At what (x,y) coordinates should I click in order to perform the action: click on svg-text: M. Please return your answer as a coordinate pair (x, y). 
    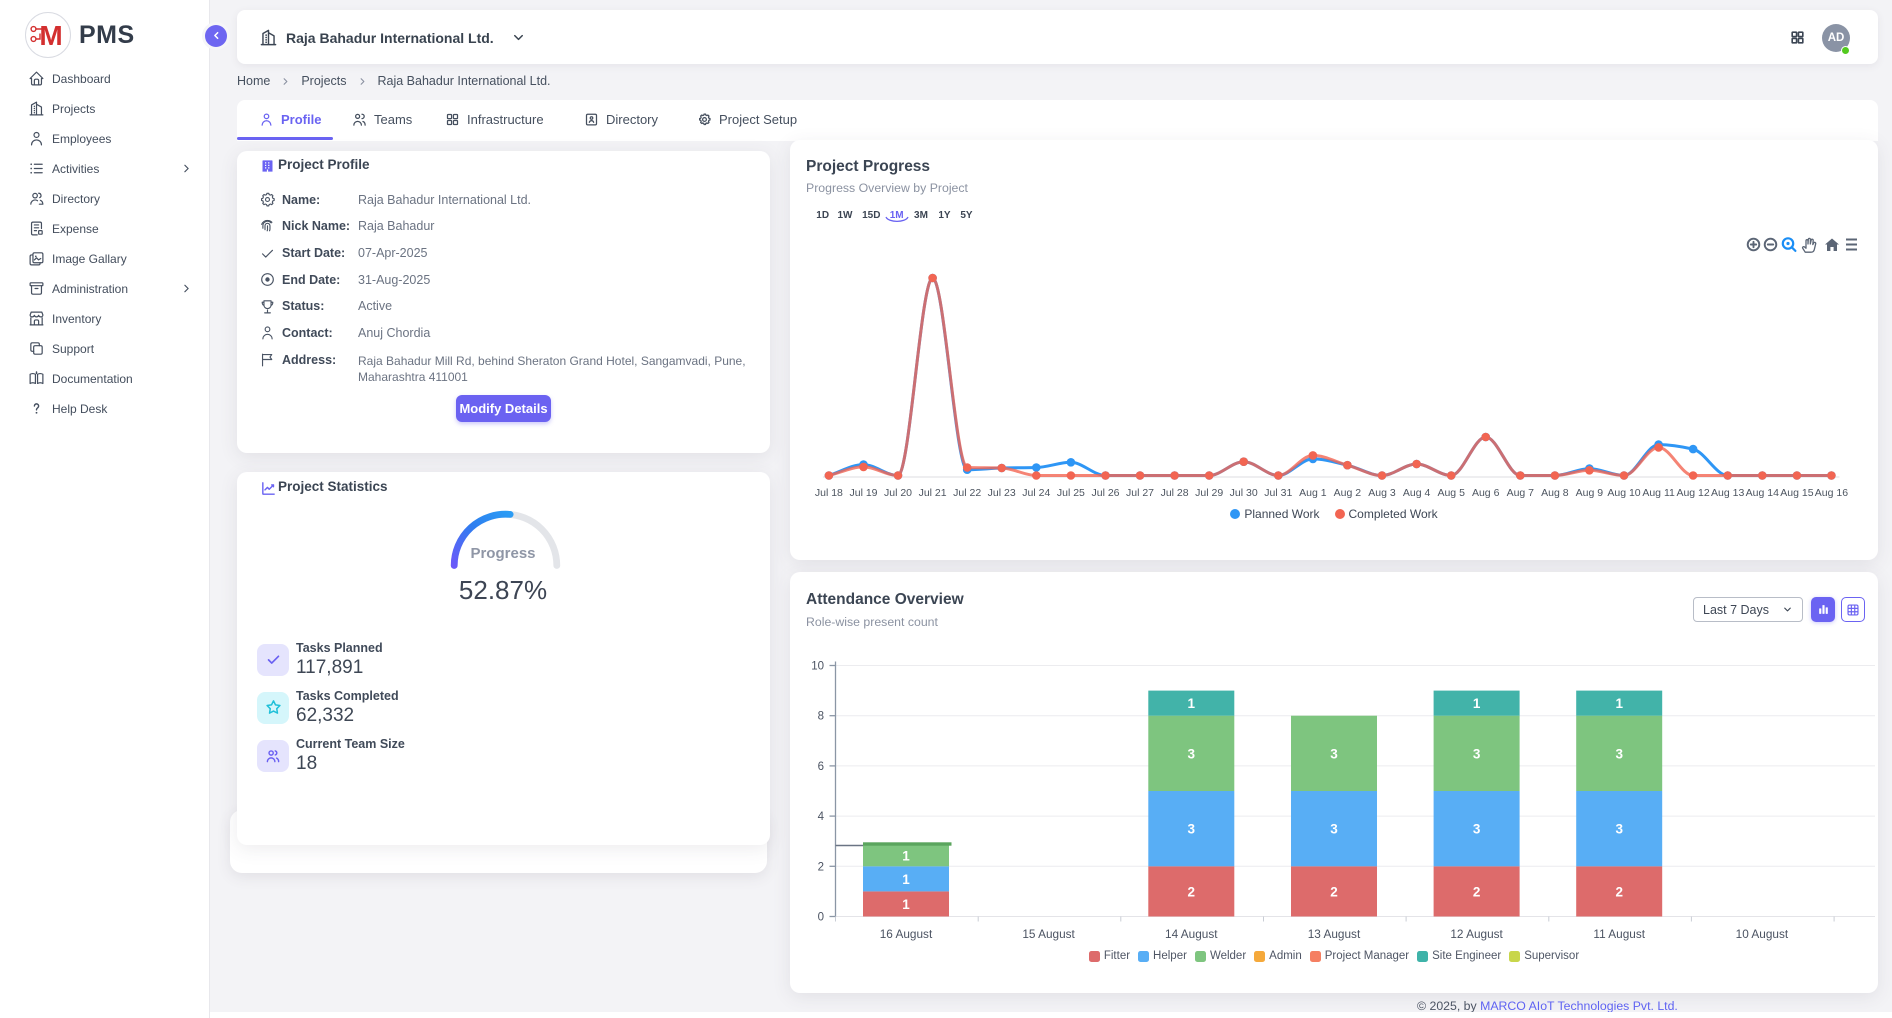
    Looking at the image, I should click on (50, 35).